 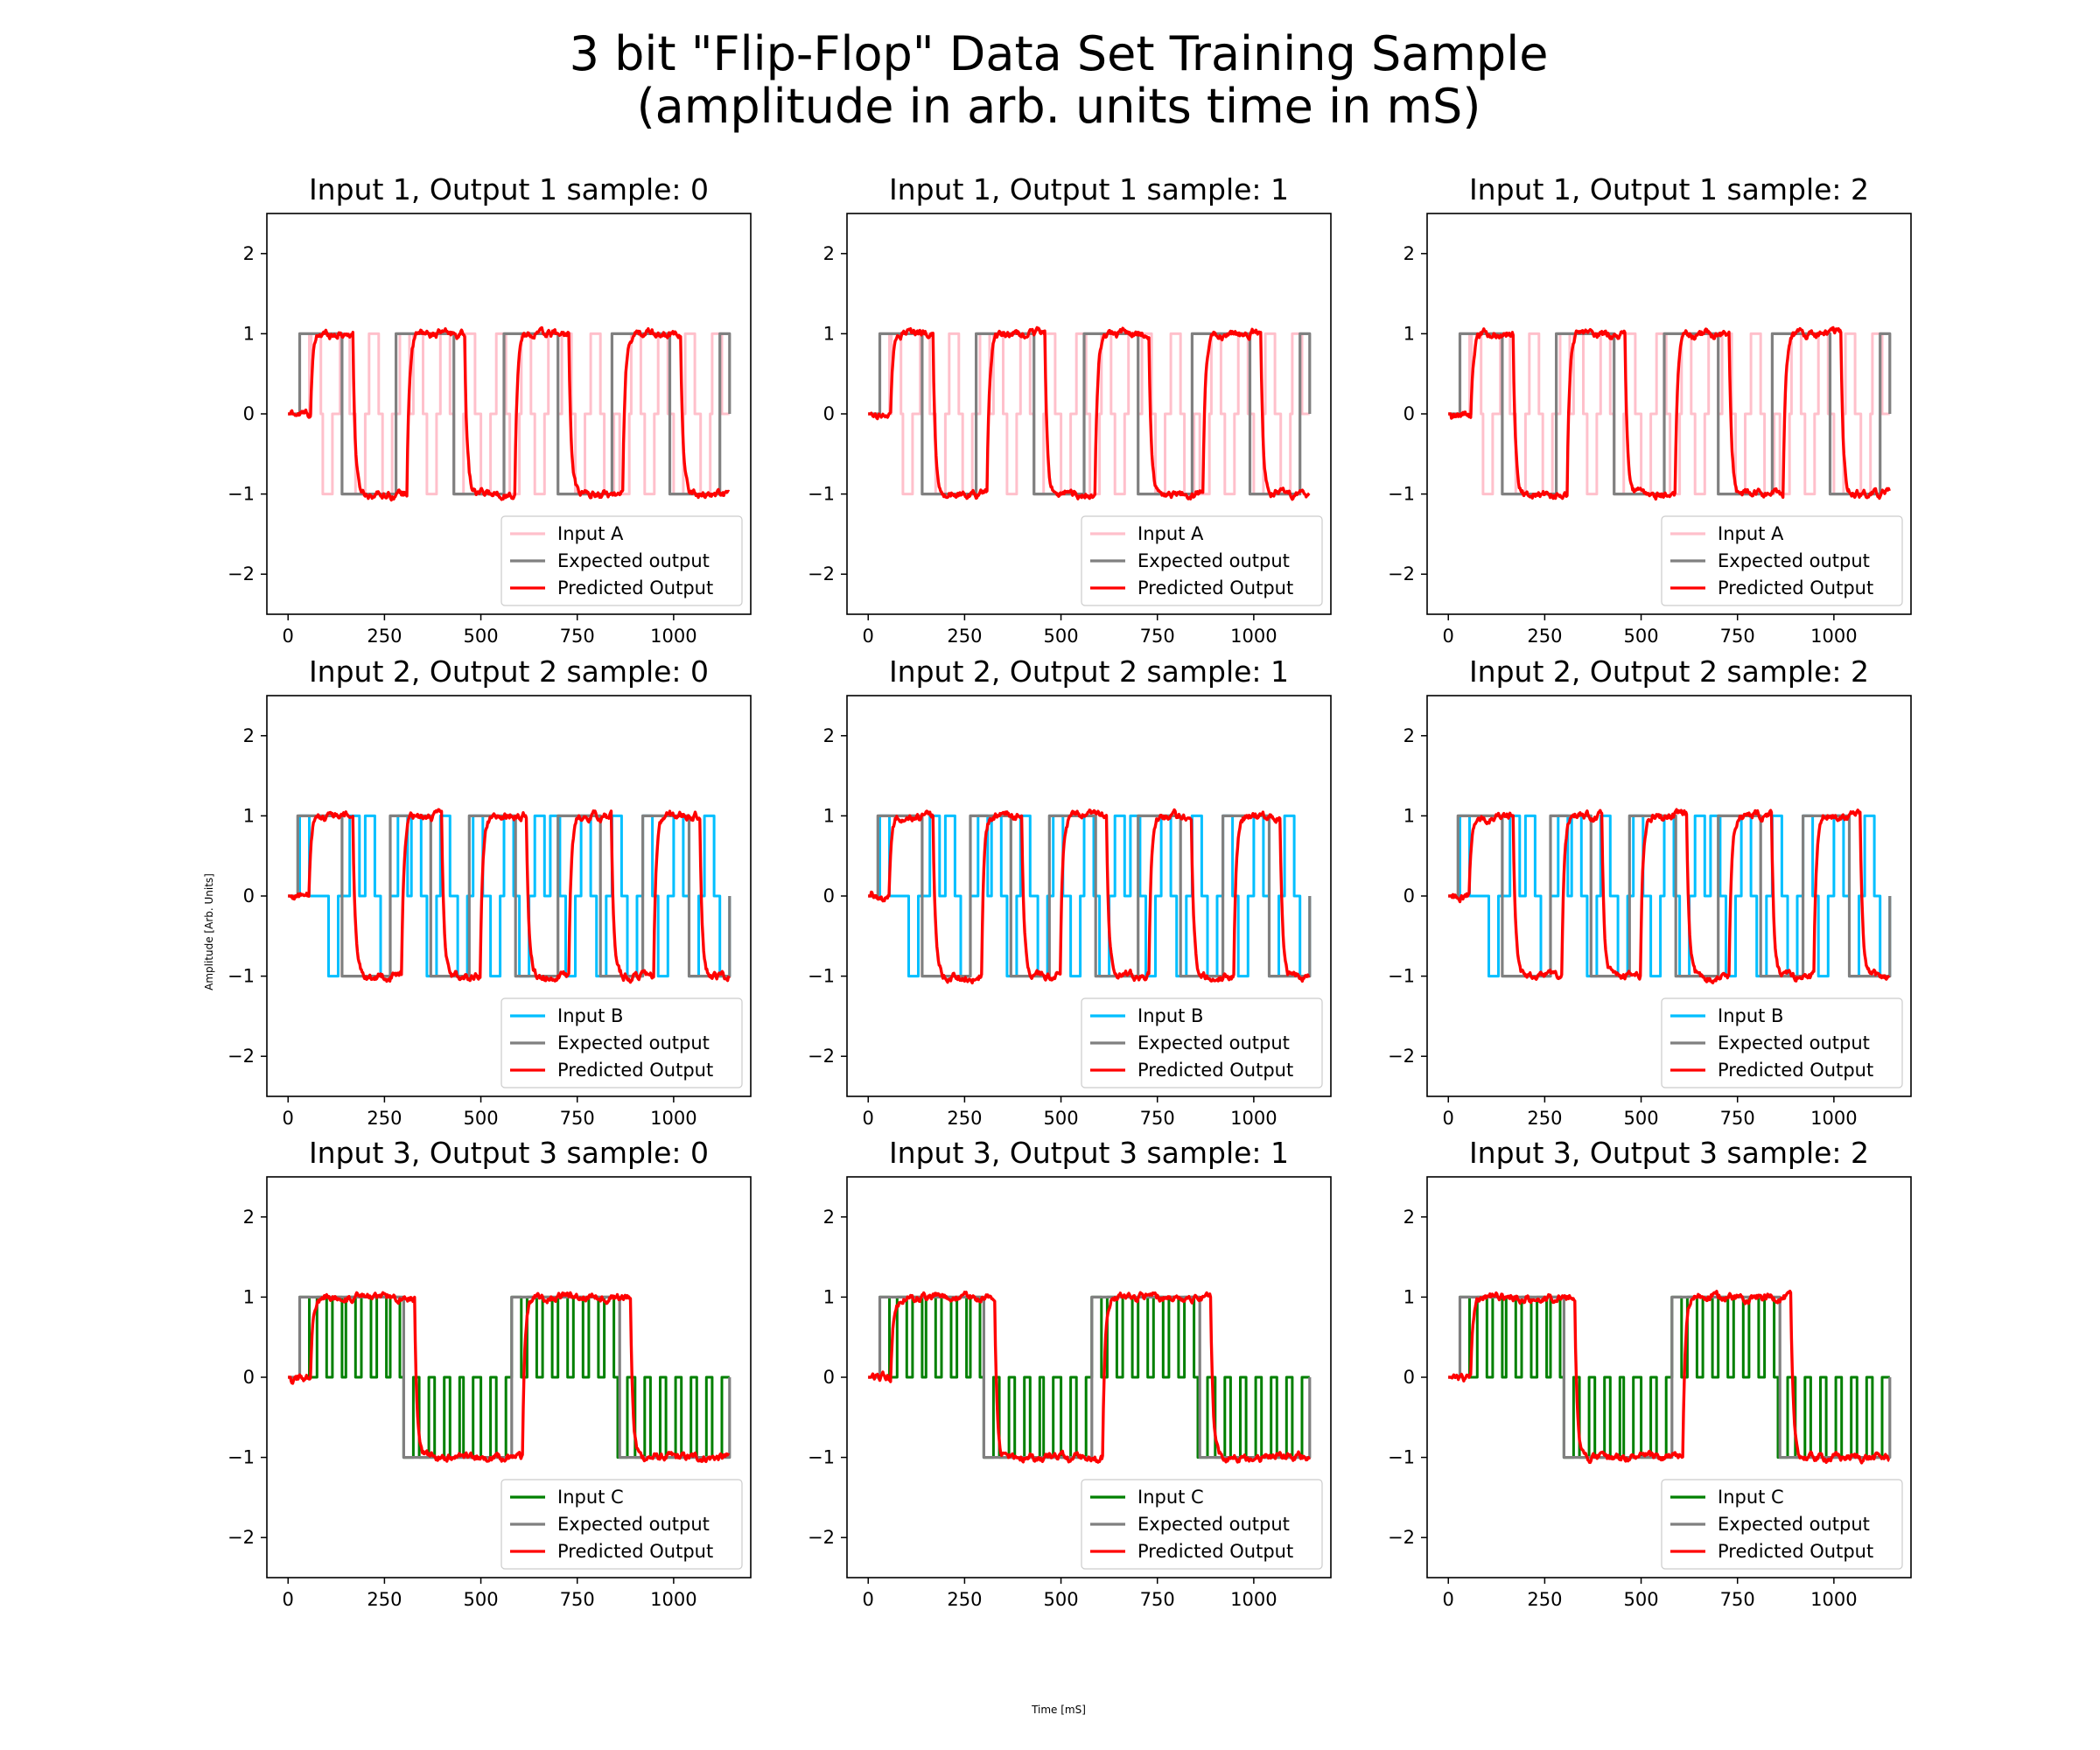 I want to click on legend: Input A Expected output Predicted Output, so click(x=1782, y=560).